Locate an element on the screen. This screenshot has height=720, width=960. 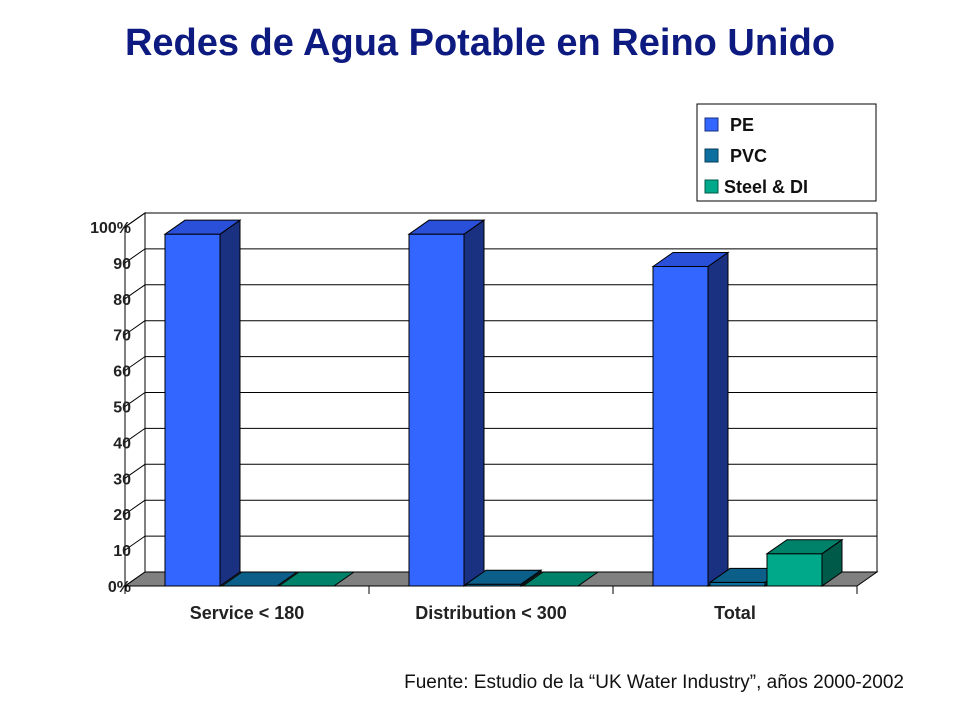
legend-label: PE is located at coordinates (742, 125).